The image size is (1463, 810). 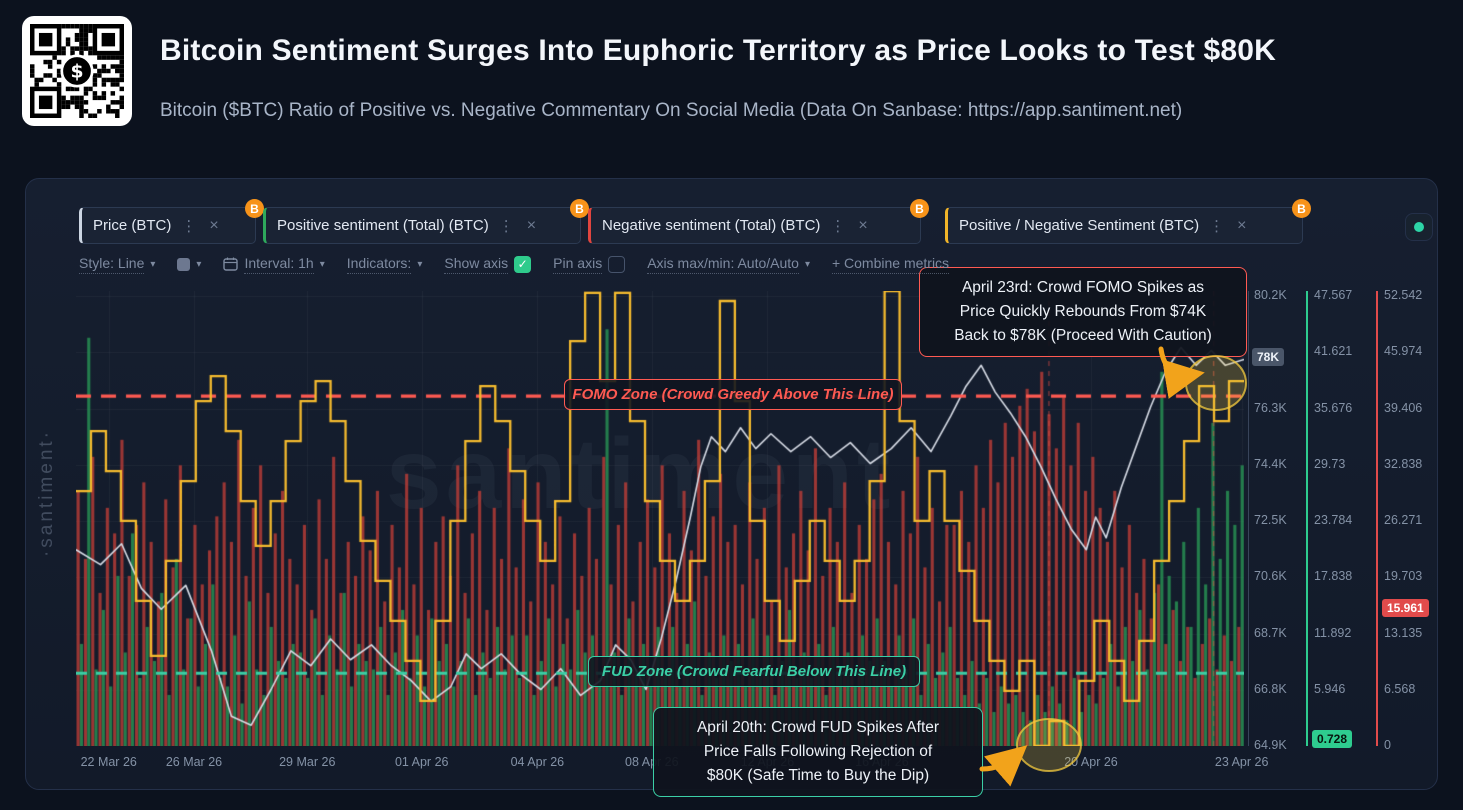 What do you see at coordinates (307, 762) in the screenshot?
I see `x-axis-tick-label: 29 Mar 26` at bounding box center [307, 762].